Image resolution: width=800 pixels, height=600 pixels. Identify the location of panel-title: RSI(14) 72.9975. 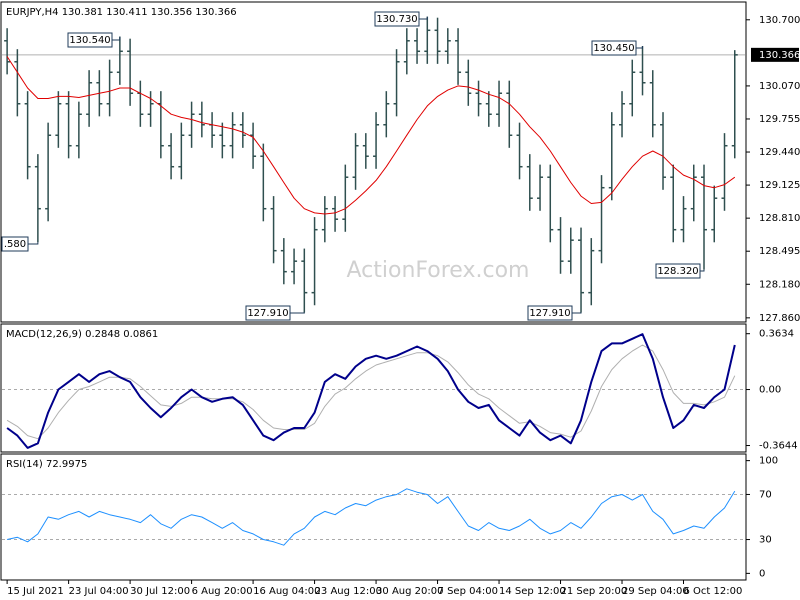
(46, 464).